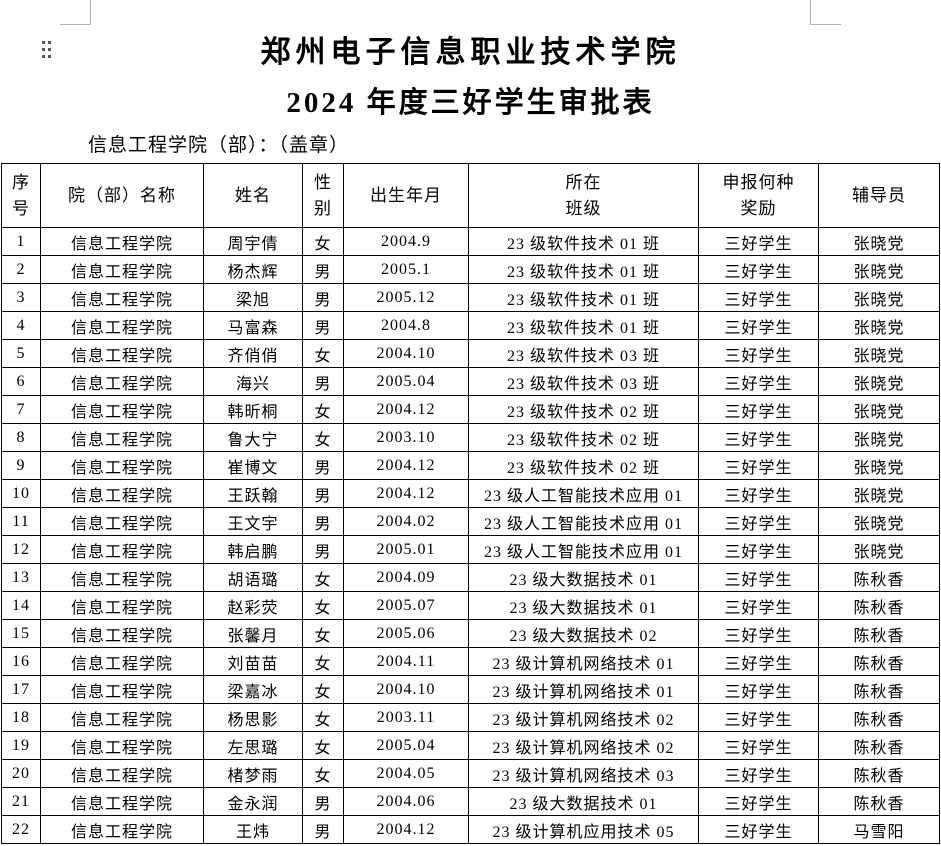 Image resolution: width=941 pixels, height=846 pixels. I want to click on table-row: 8 信息工程学院 鲁大宁女 2003.10 23 级软件技术 02 班三好学生 张晓党, so click(470, 437).